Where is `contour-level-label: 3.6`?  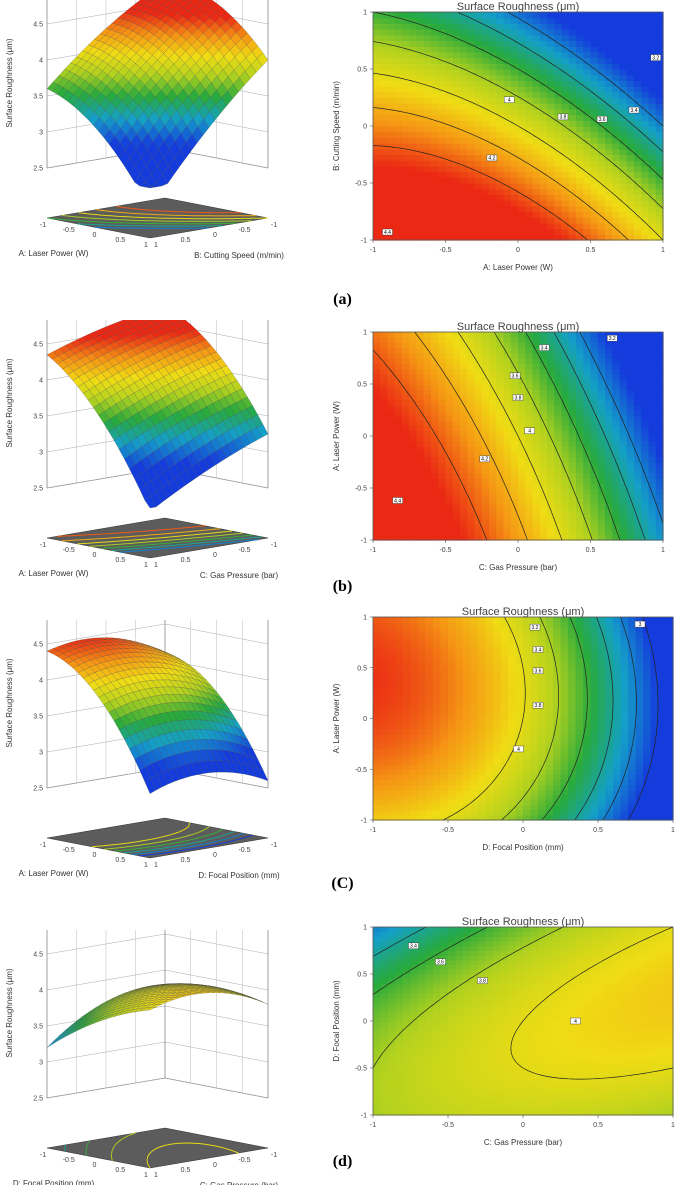 contour-level-label: 3.6 is located at coordinates (440, 963).